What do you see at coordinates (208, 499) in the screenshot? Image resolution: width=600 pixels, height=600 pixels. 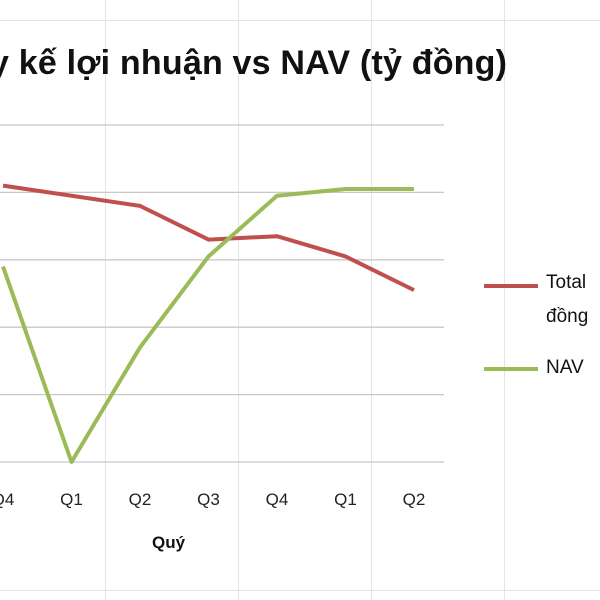 I see `x-tick-label: Q3` at bounding box center [208, 499].